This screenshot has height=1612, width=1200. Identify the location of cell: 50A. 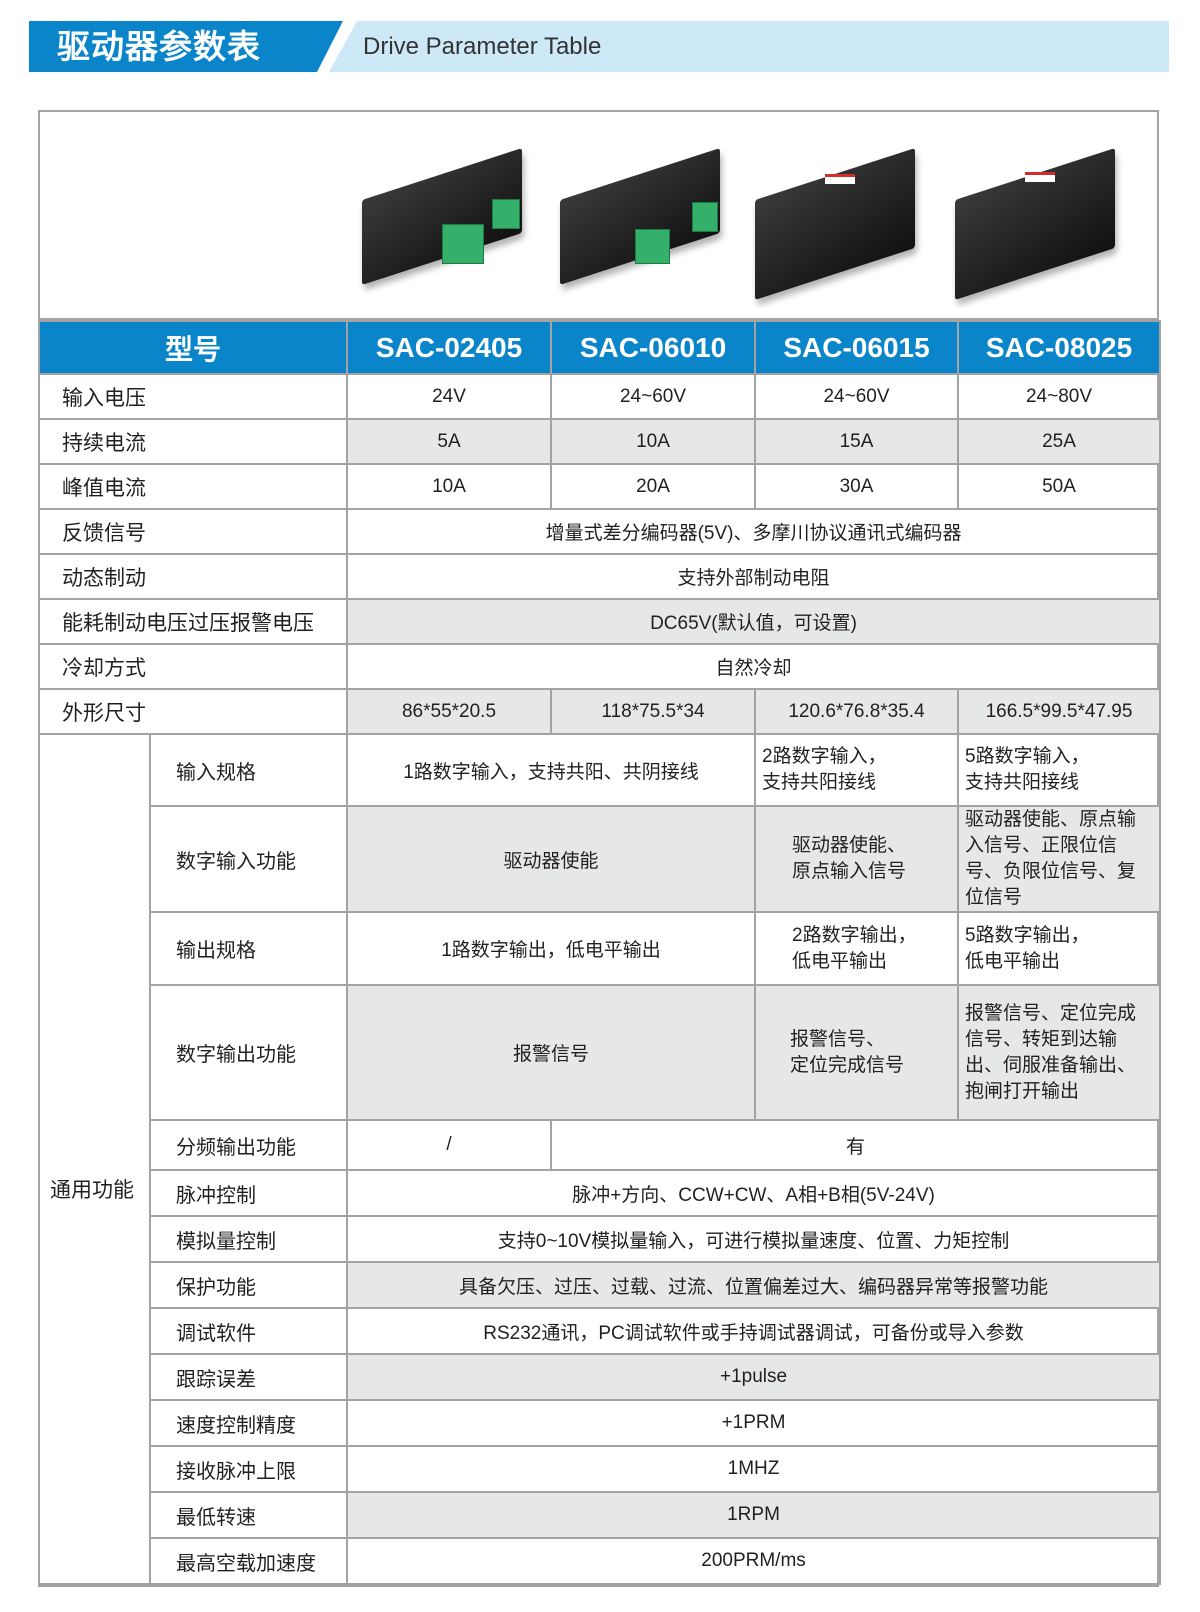
(1059, 486).